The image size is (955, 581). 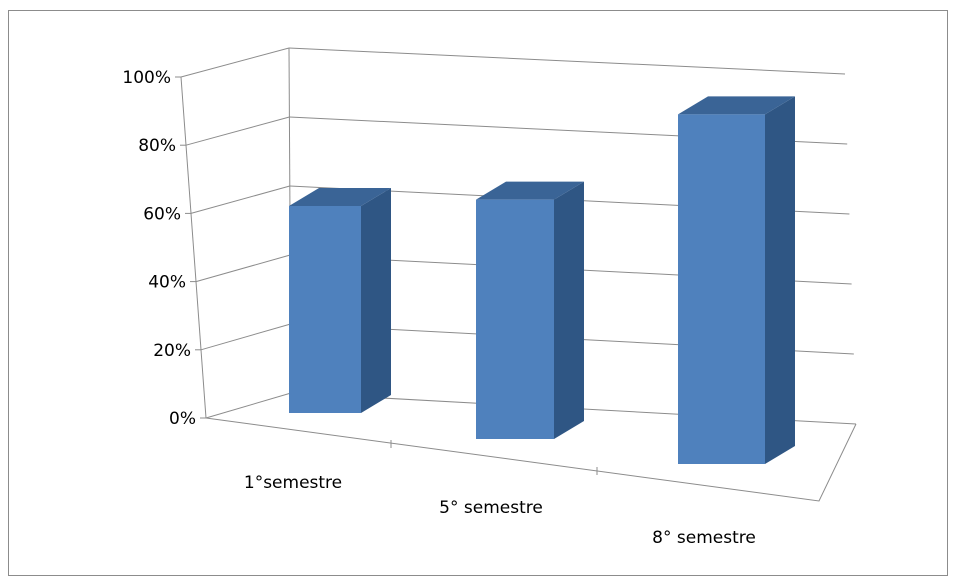 What do you see at coordinates (567, 61) in the screenshot?
I see `gridline` at bounding box center [567, 61].